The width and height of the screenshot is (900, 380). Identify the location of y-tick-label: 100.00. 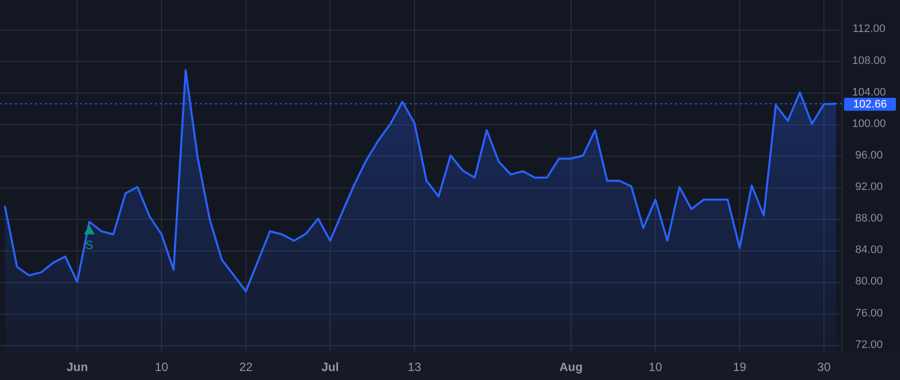
(869, 124).